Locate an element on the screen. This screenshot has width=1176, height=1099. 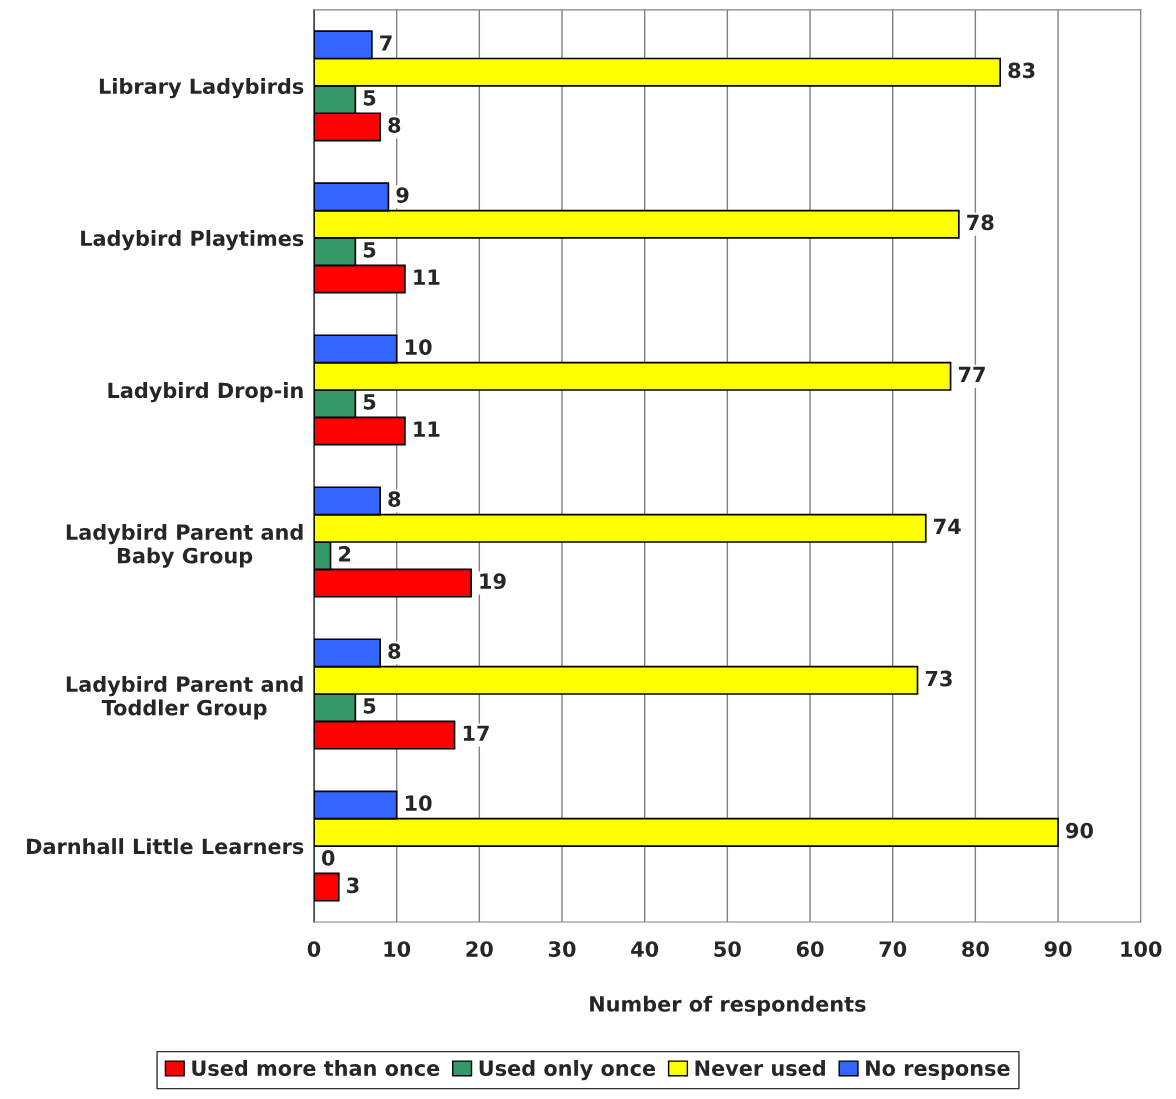
data-label: 83 is located at coordinates (1021, 70).